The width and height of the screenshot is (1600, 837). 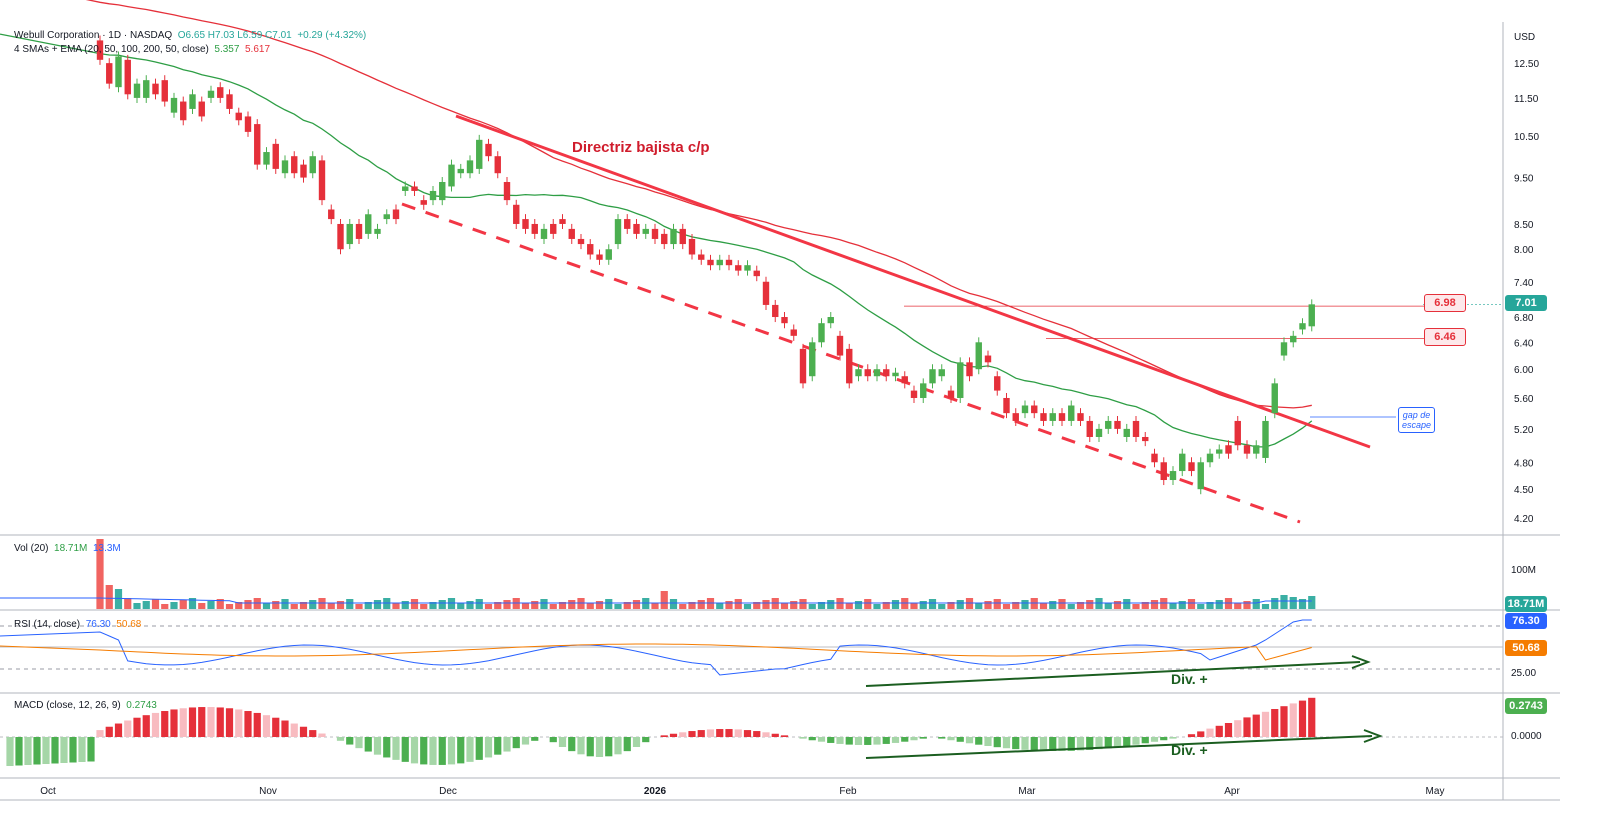 What do you see at coordinates (129, 624) in the screenshot?
I see `rsi-v2: 50.68` at bounding box center [129, 624].